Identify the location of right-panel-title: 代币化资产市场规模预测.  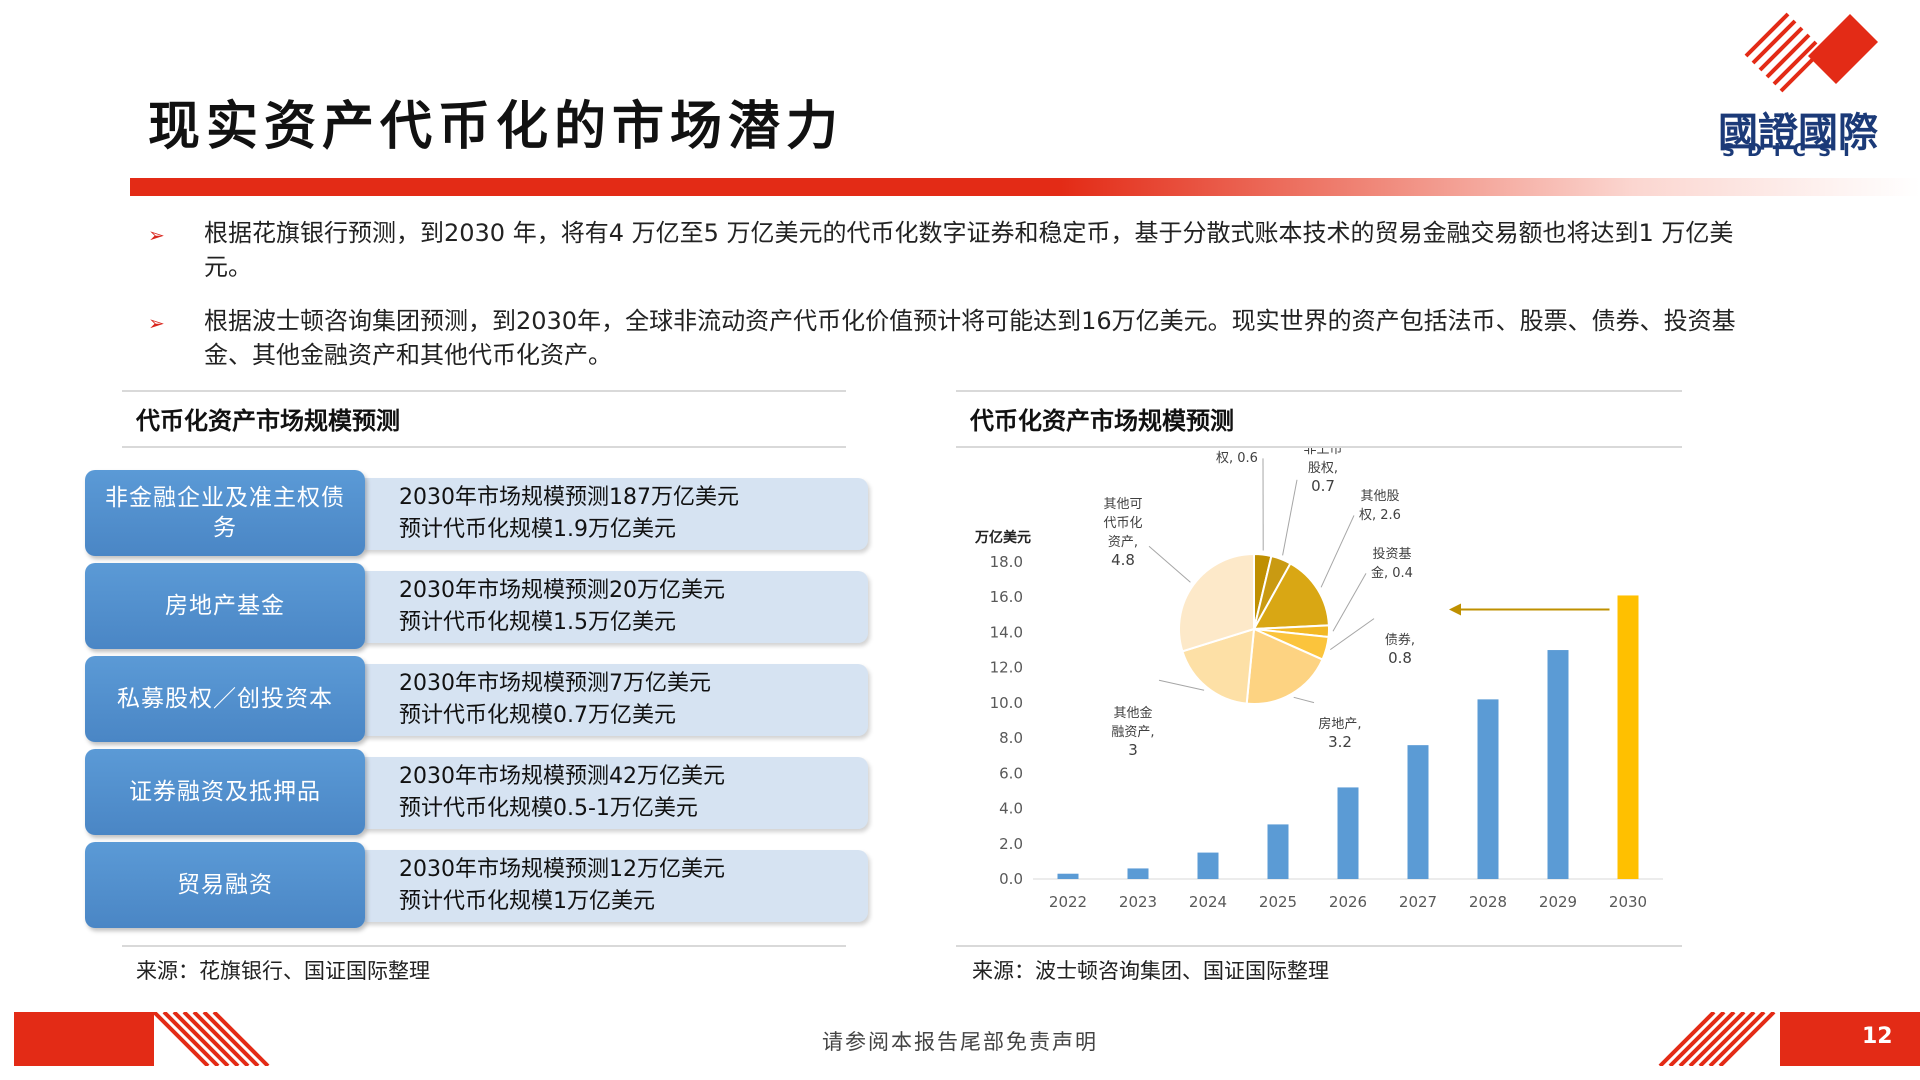
(1319, 419).